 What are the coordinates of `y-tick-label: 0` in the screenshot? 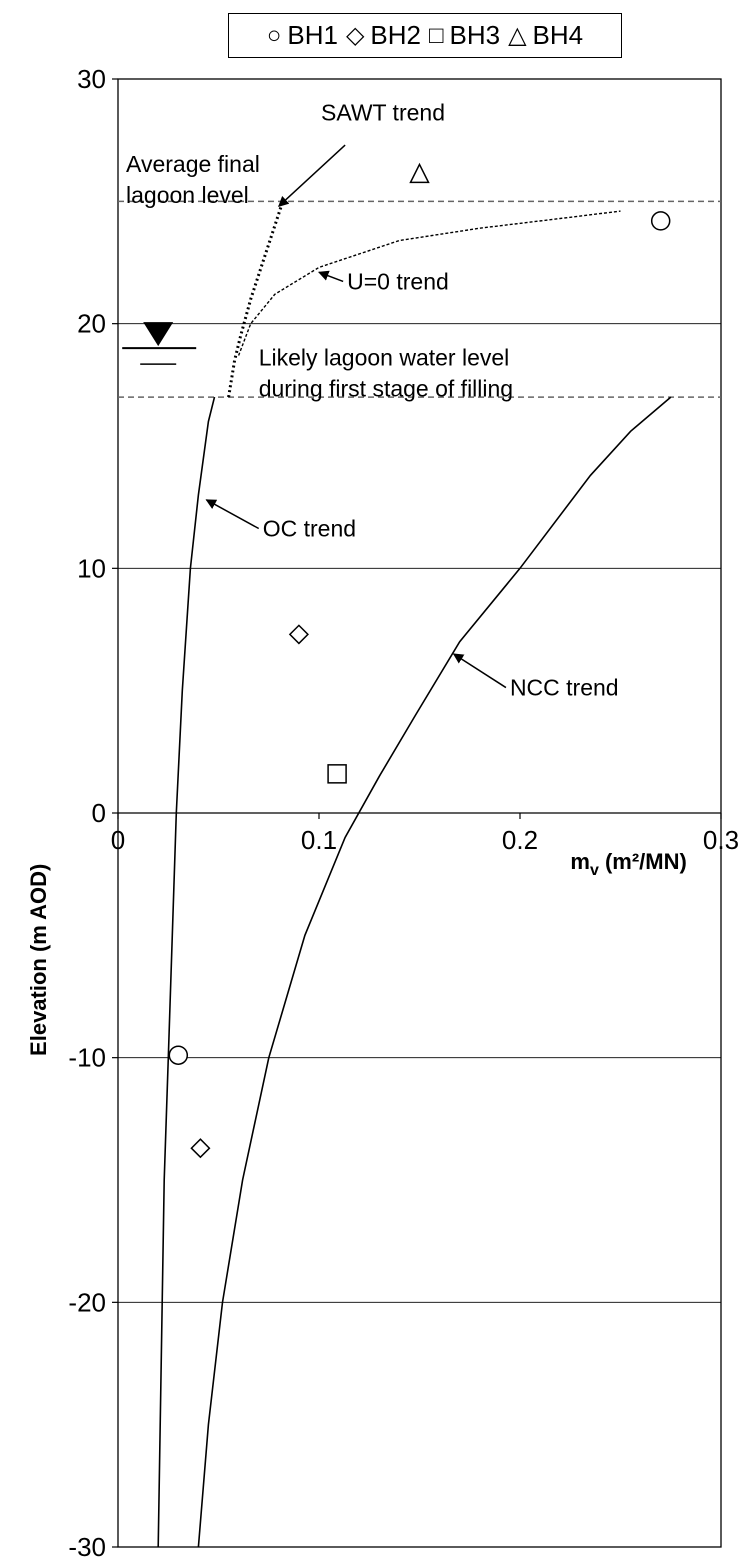 It's located at (99, 813).